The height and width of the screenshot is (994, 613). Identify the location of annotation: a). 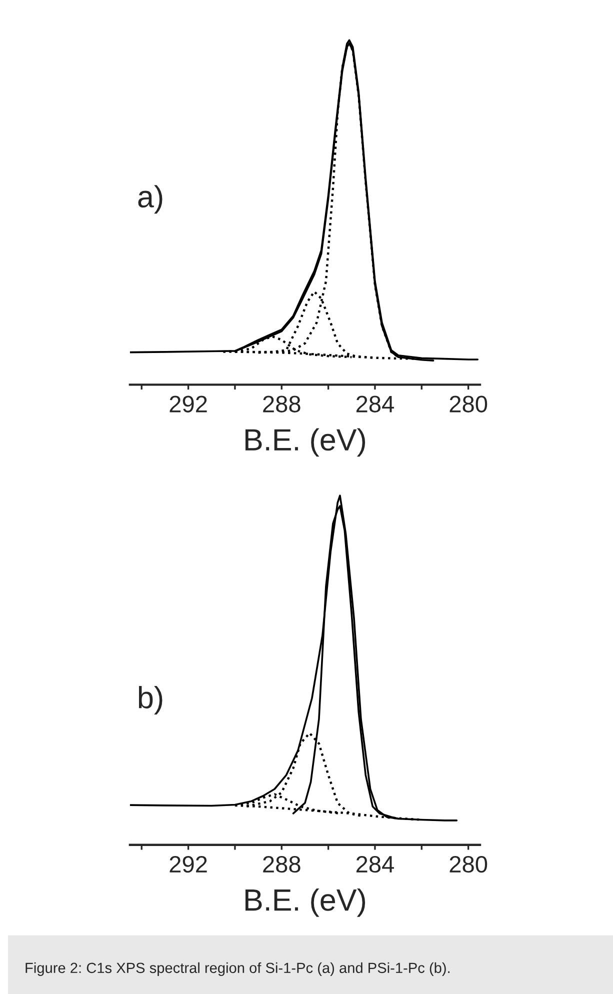
(150, 199).